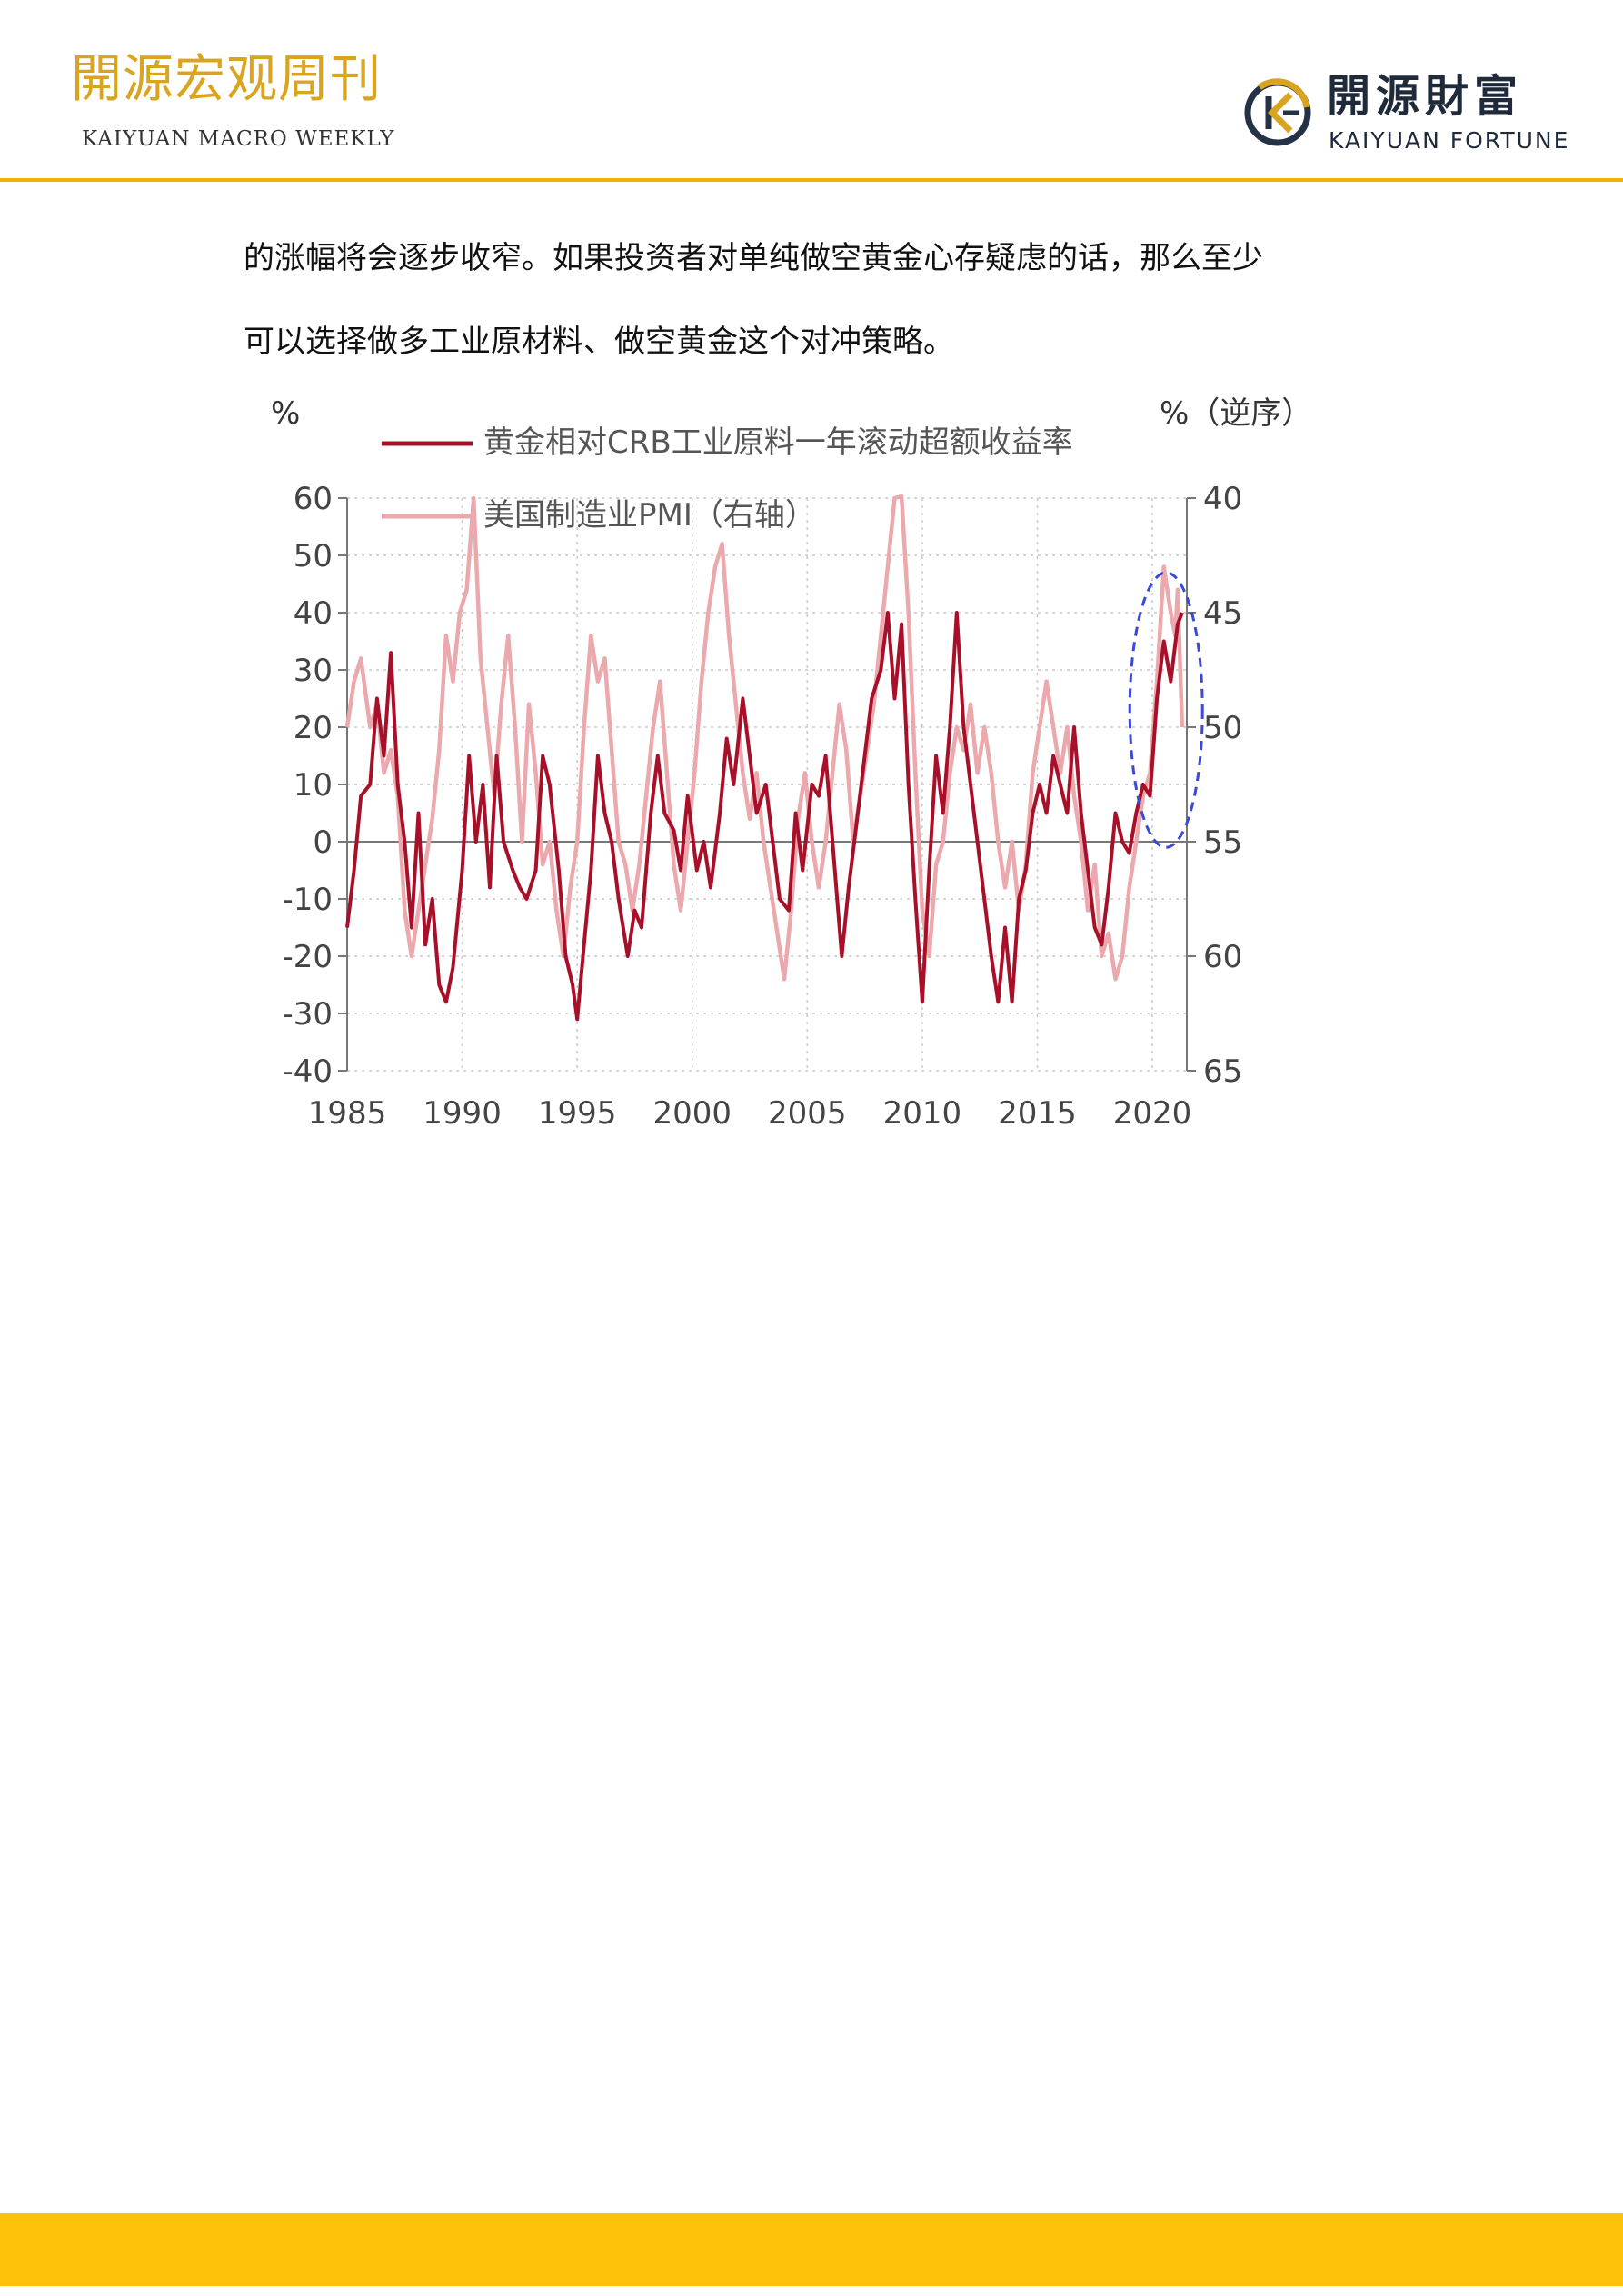  Describe the element at coordinates (463, 1113) in the screenshot. I see `x-tick-label: 1990` at that location.